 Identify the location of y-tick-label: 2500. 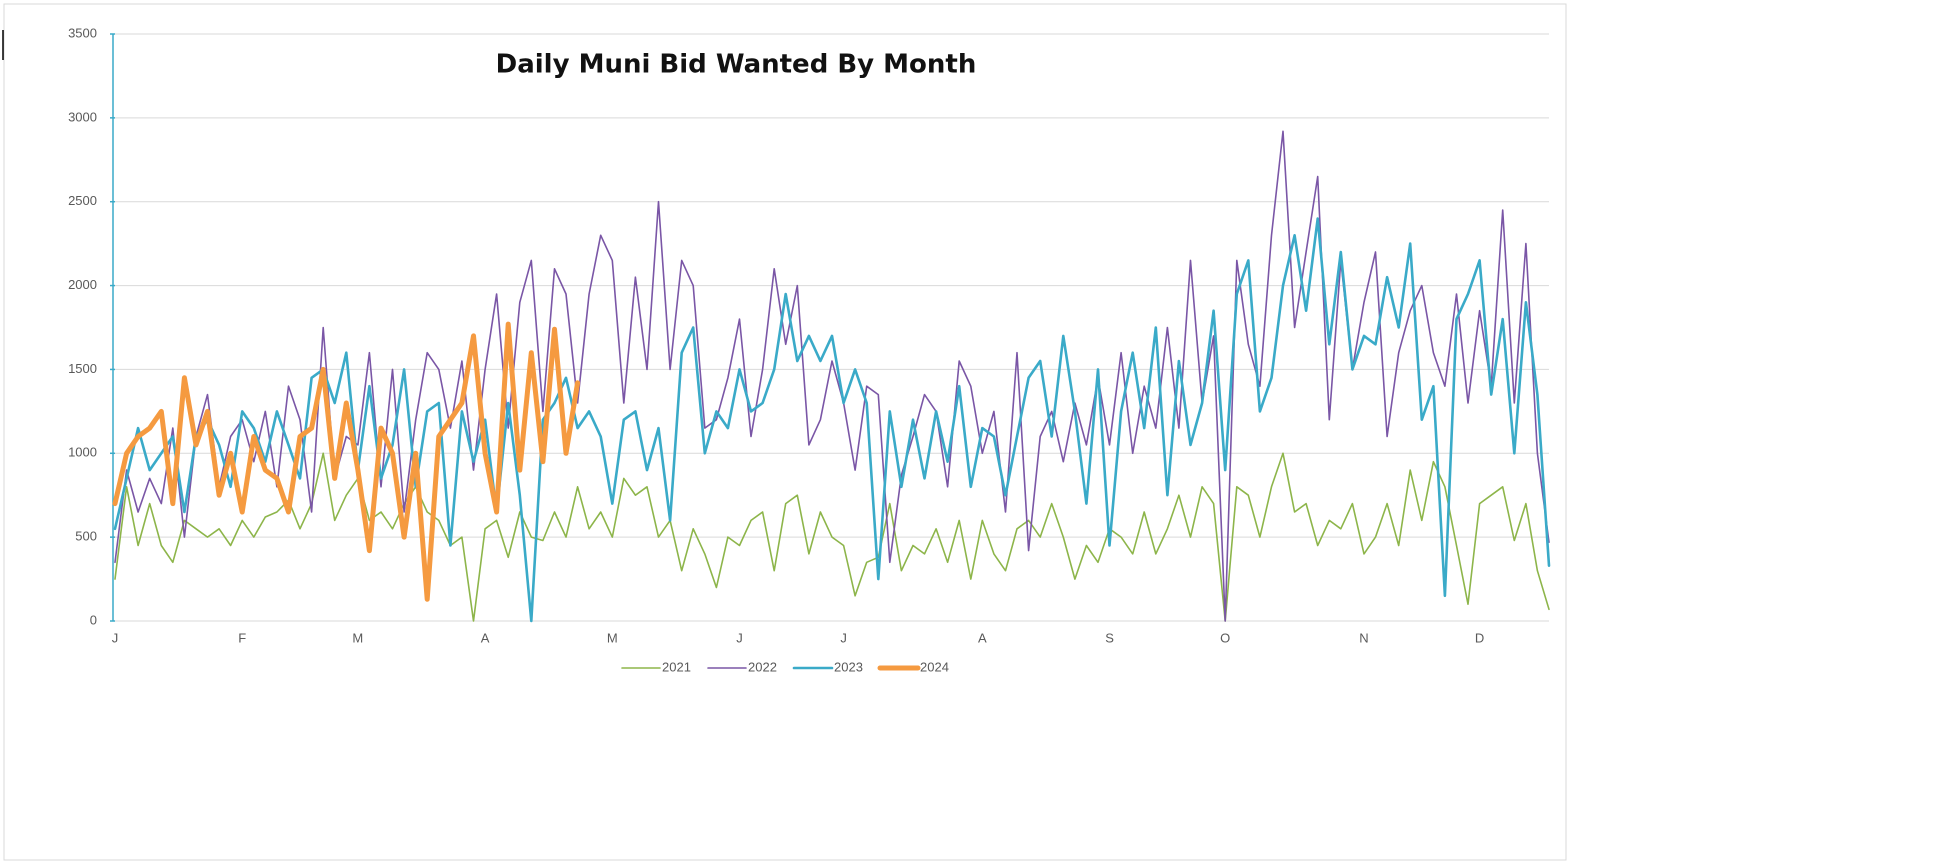
(82, 200).